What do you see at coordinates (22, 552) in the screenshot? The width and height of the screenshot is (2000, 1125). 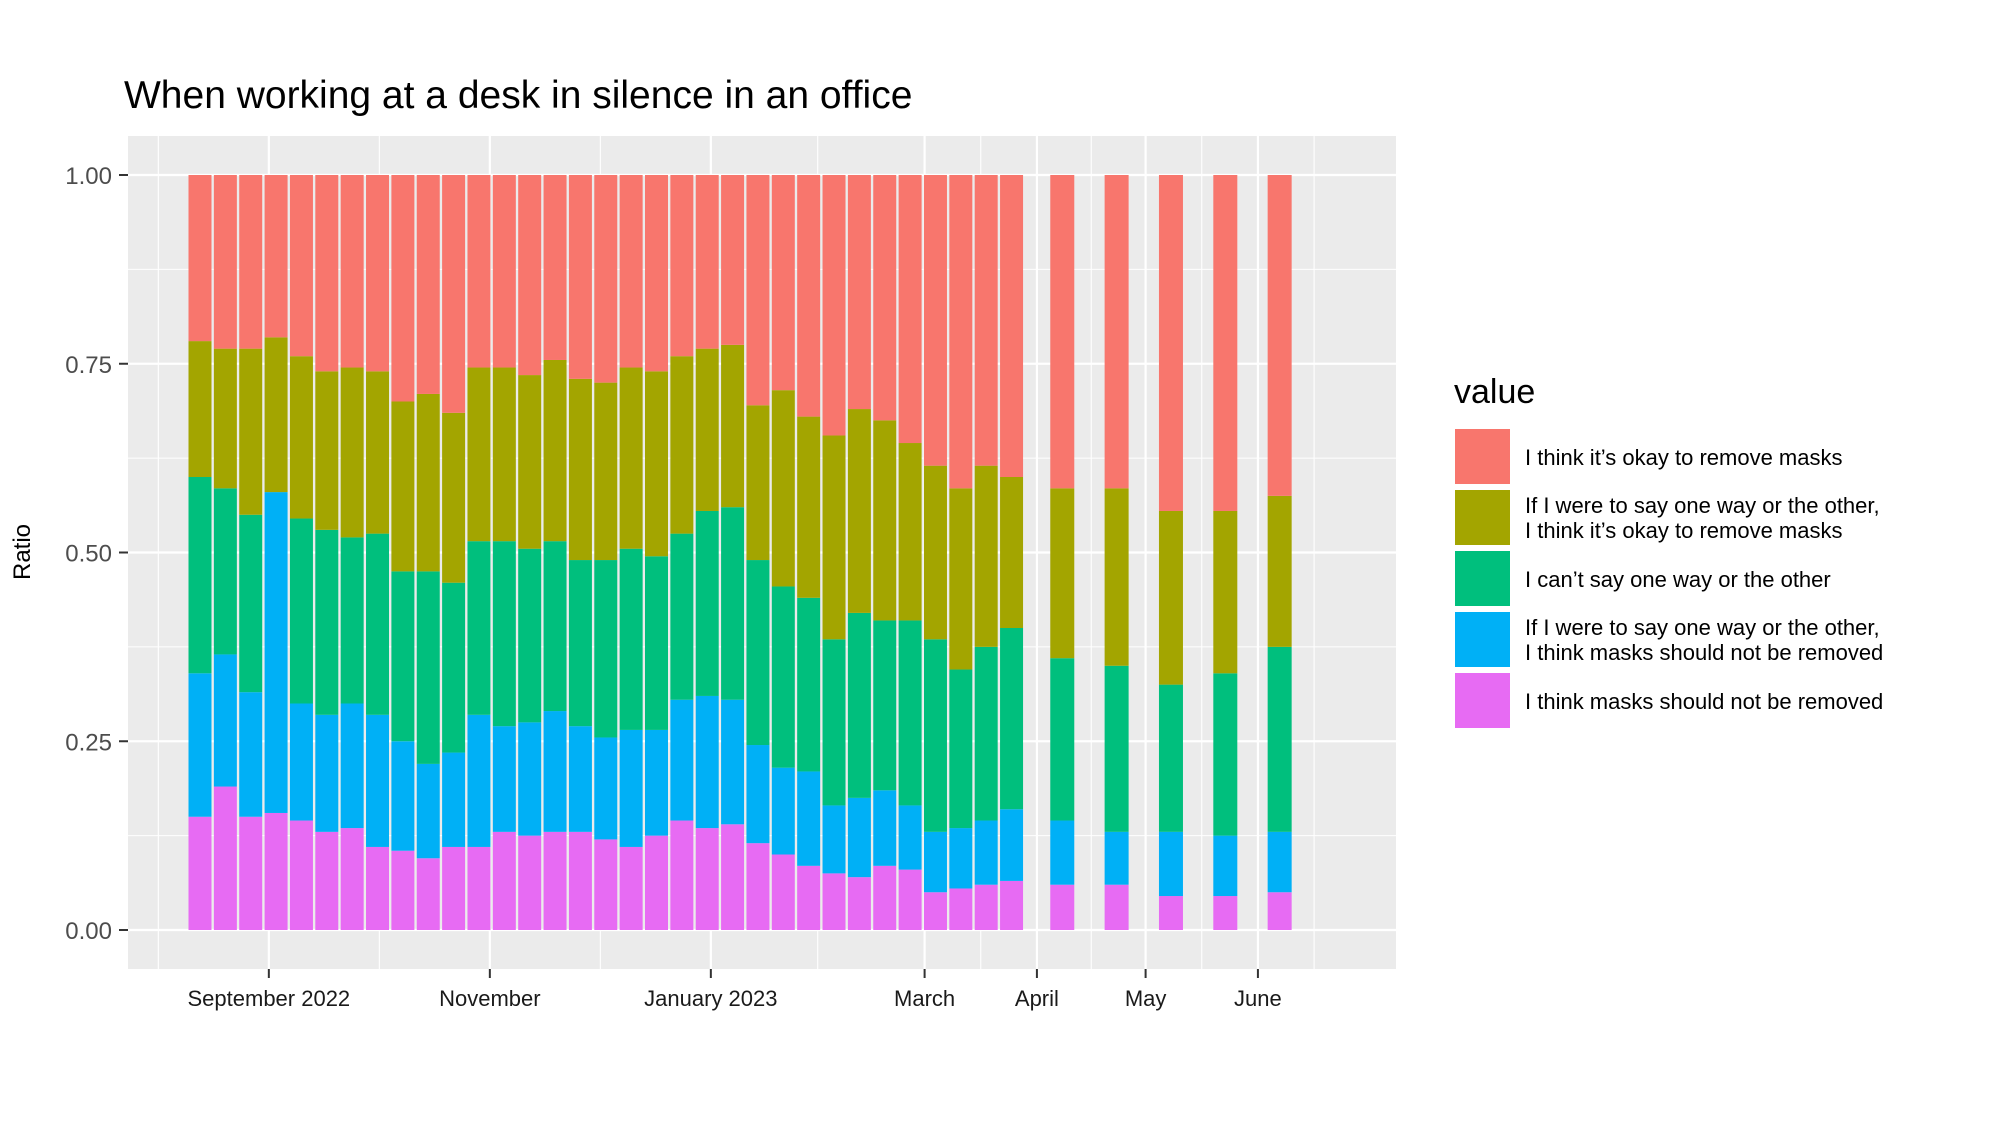 I see `y-axis-label: Ratio` at bounding box center [22, 552].